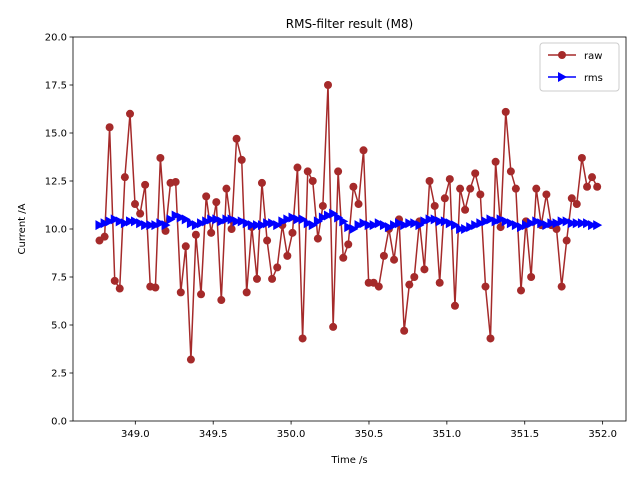  Describe the element at coordinates (593, 78) in the screenshot. I see `legend-label: rms` at that location.